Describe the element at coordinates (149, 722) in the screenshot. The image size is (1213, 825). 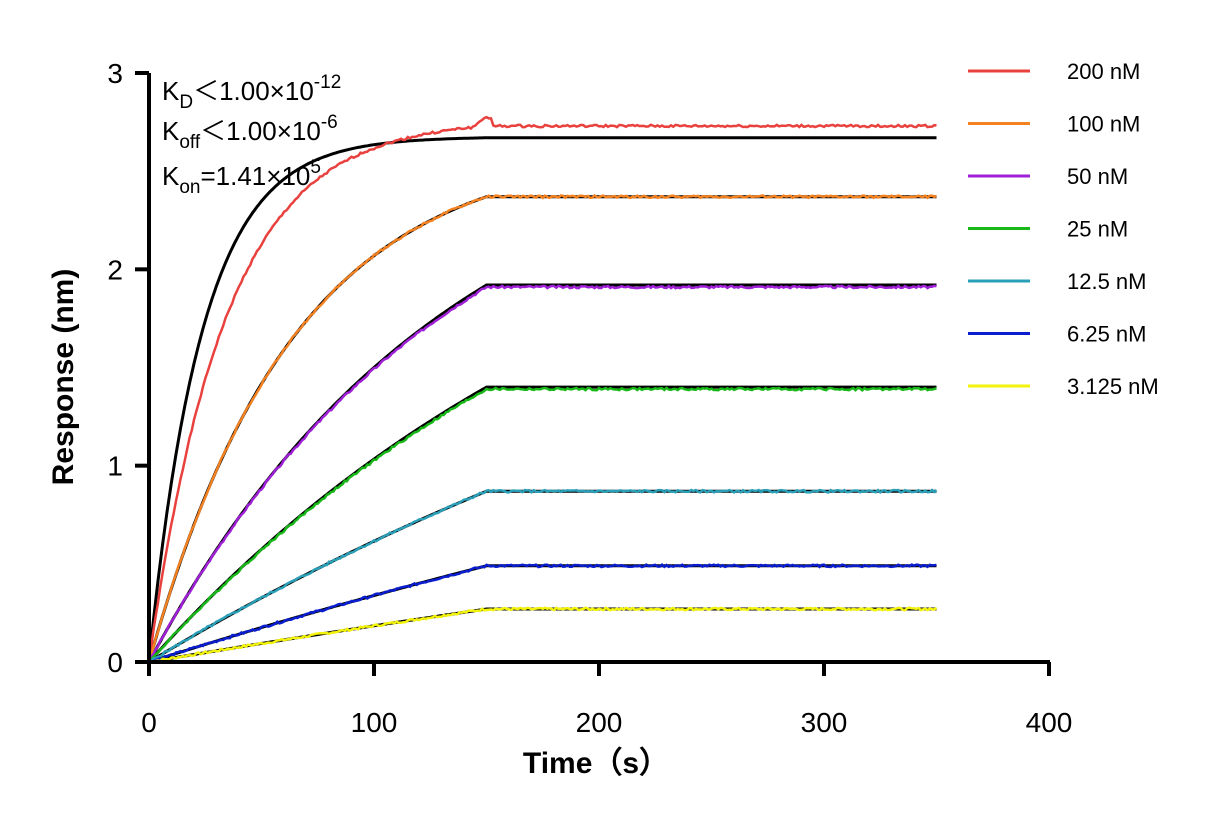
I see `x-tick-label: 0` at that location.